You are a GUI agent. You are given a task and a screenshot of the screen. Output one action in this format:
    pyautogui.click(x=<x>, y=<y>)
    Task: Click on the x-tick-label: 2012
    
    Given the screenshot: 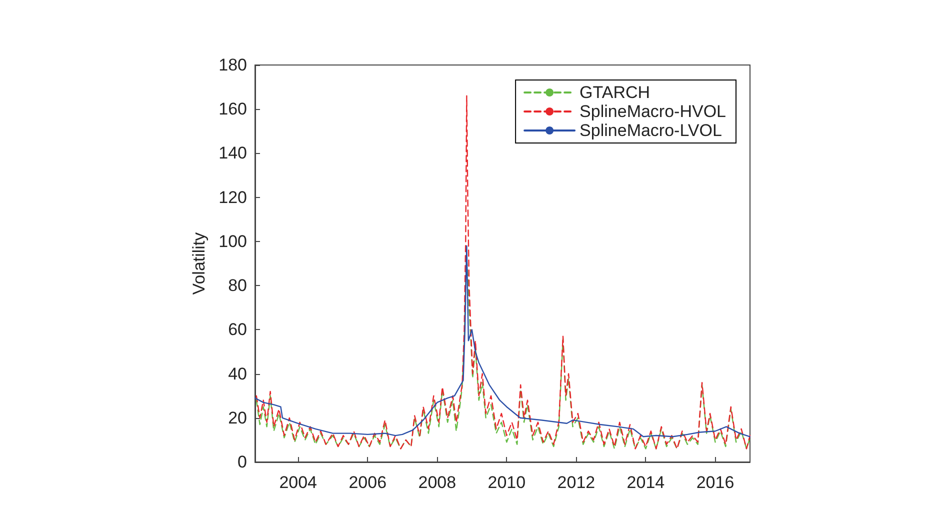 What is the action you would take?
    pyautogui.click(x=576, y=482)
    